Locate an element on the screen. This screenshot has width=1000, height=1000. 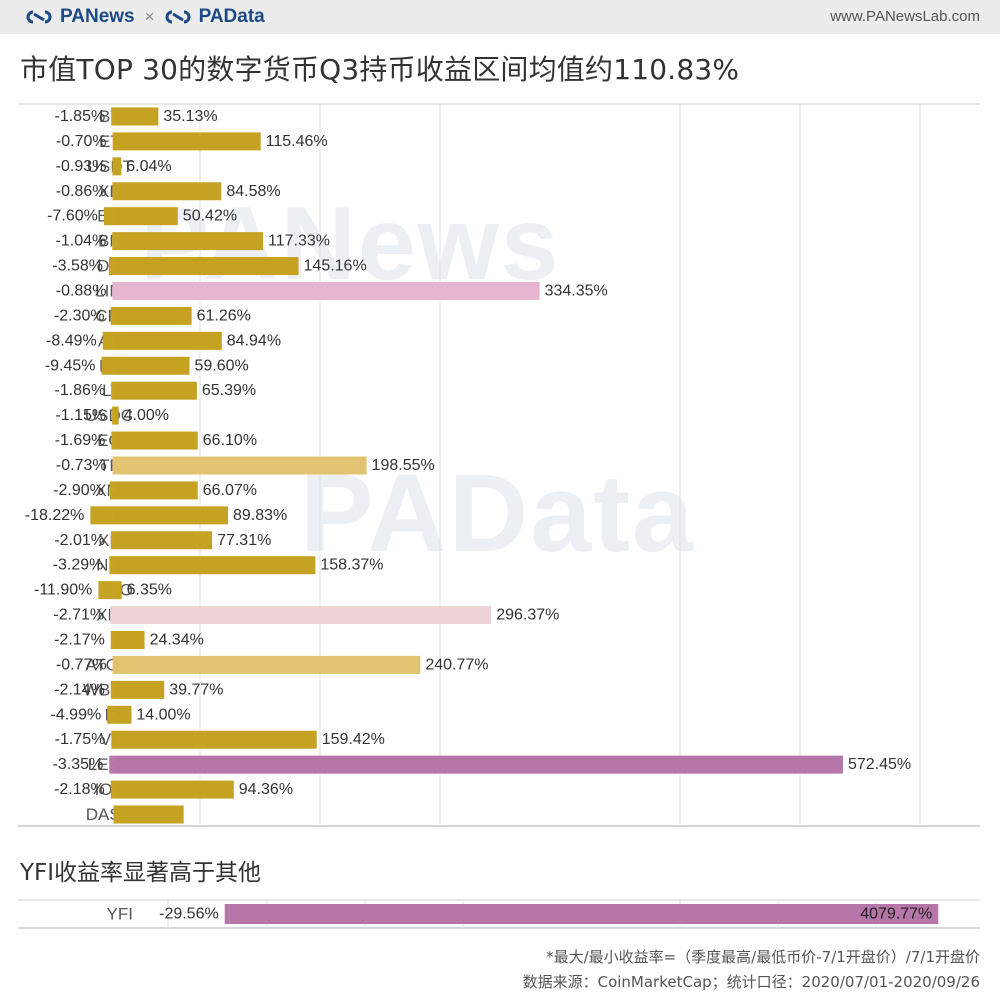
data-label-min-atom: -0.77% is located at coordinates (81, 664).